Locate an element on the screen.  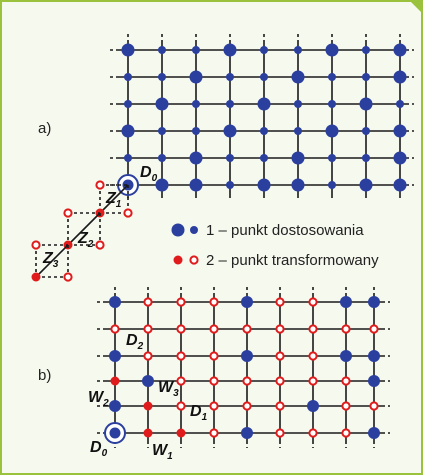
label-z2: Z2 is located at coordinates (85, 240).